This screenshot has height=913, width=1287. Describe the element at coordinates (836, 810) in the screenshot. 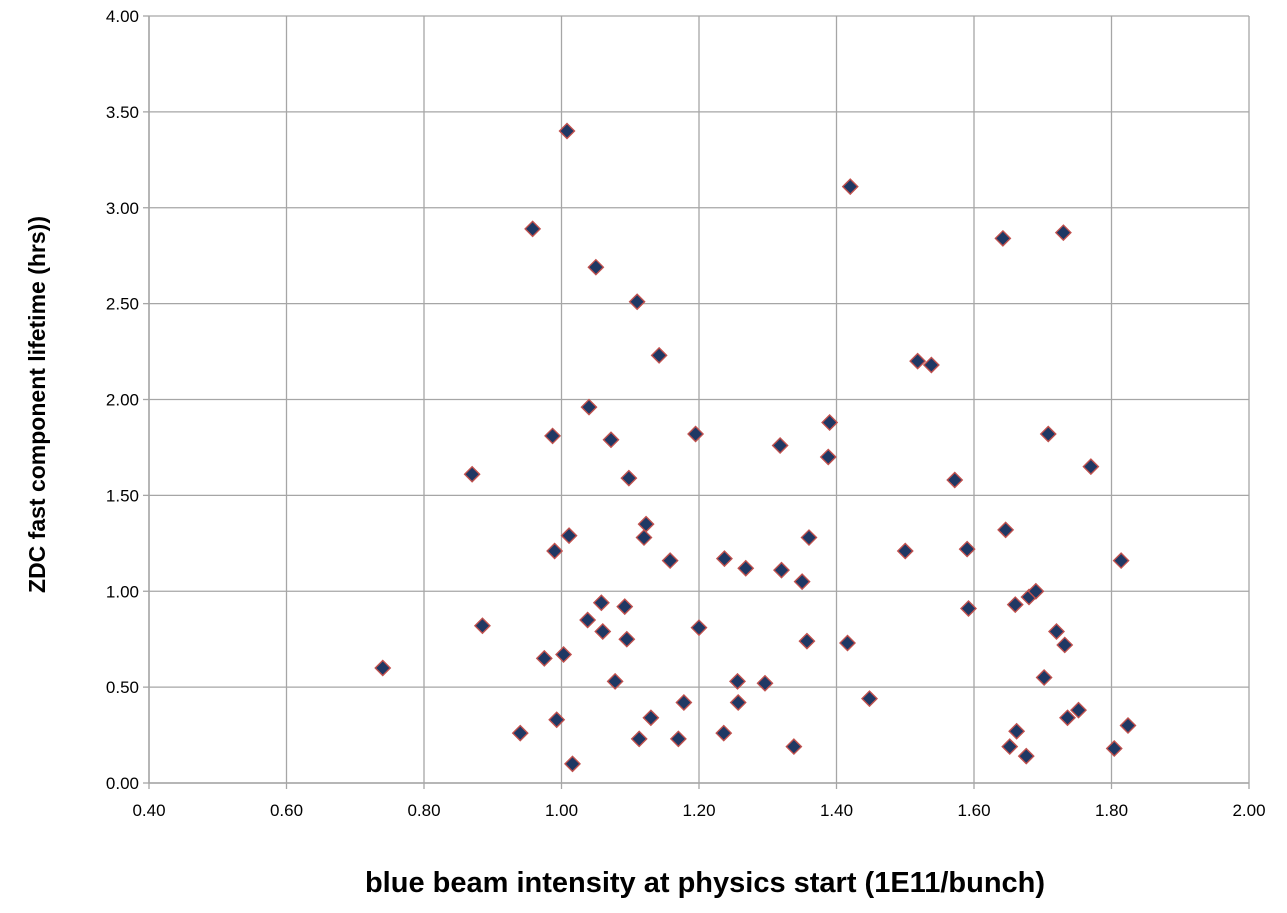

I see `x-tick-label: 1.40` at that location.